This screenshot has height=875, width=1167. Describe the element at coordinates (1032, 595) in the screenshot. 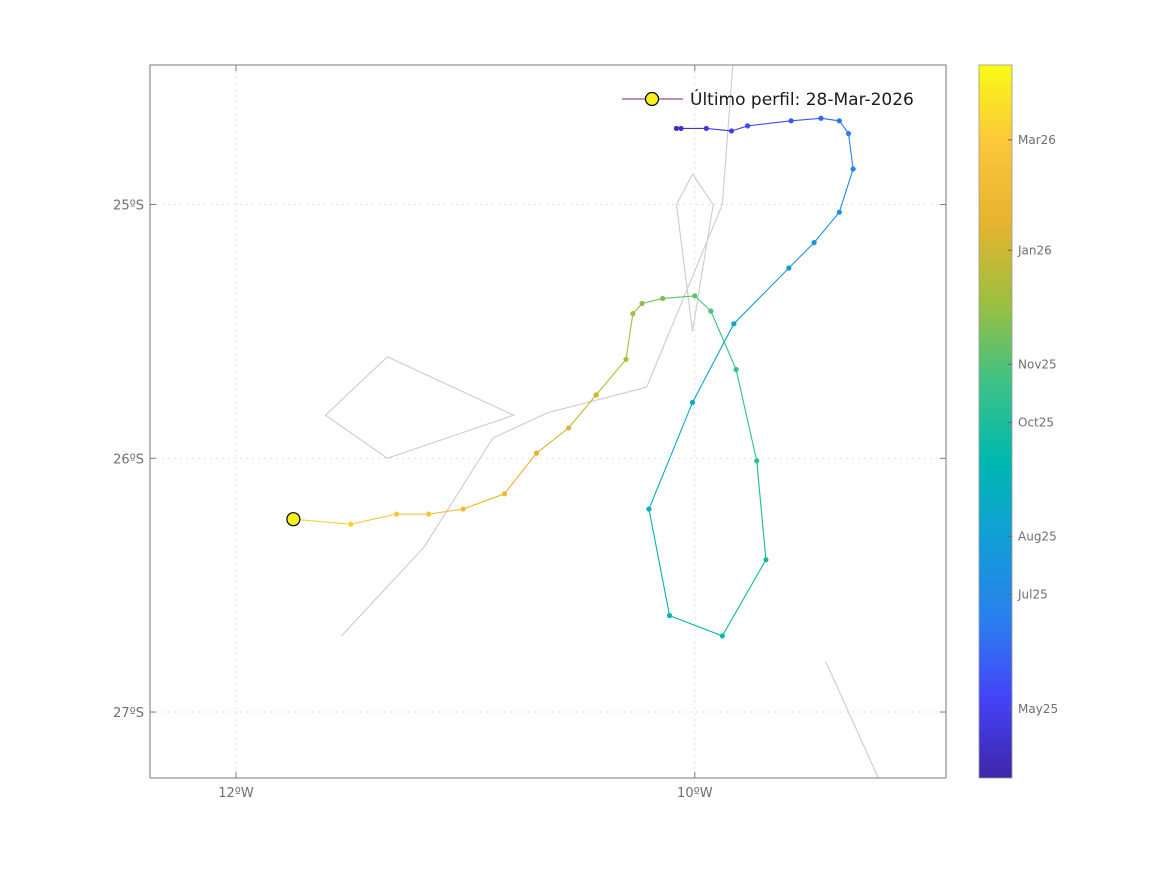

I see `colorbar-tick-label: Jul25` at that location.